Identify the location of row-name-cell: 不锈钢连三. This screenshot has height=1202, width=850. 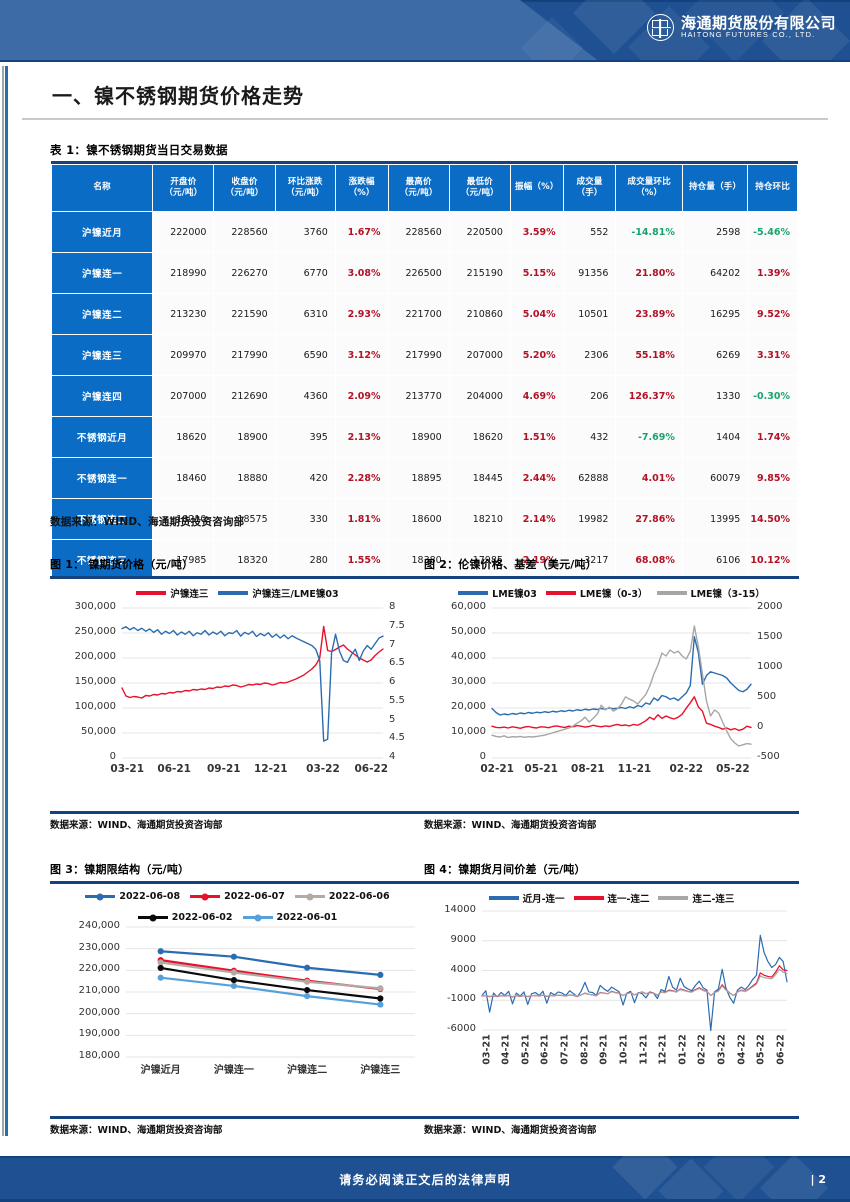
(102, 560).